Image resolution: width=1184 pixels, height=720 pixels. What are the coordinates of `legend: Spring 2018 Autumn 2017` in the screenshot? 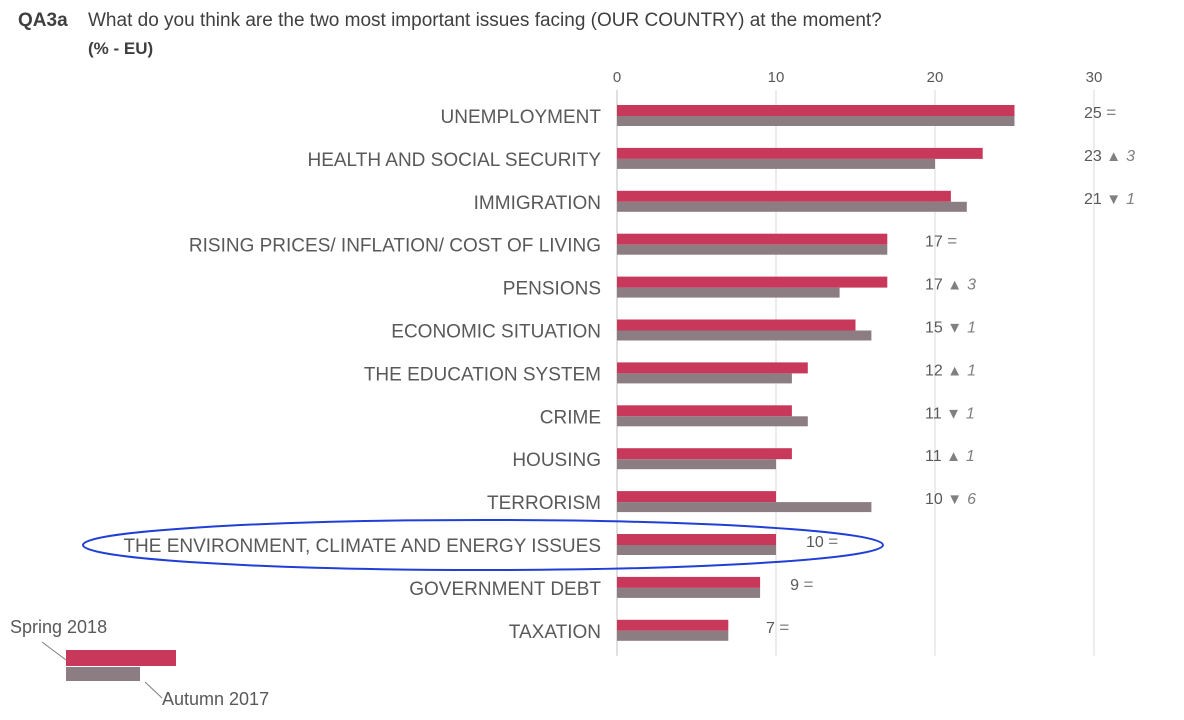 It's located at (139, 663).